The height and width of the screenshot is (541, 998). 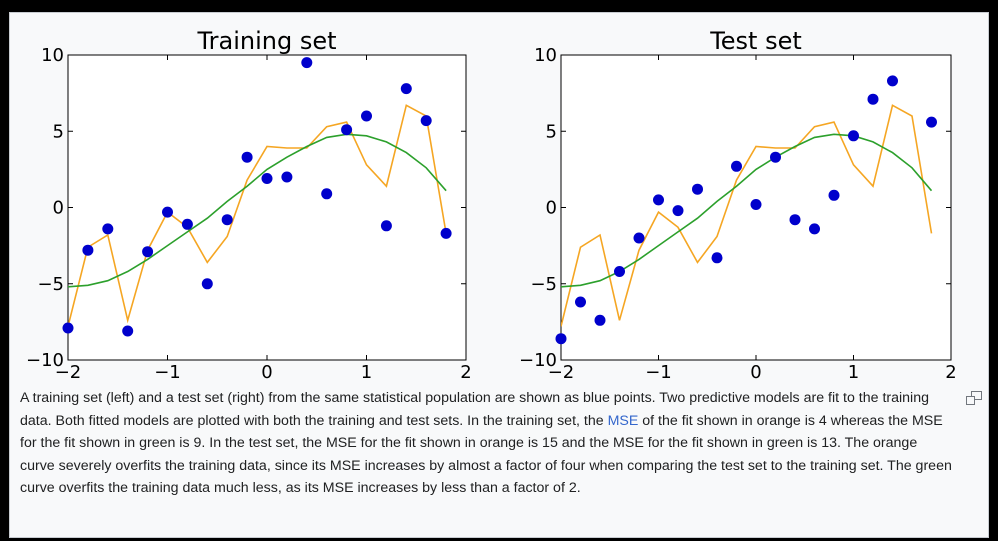 What do you see at coordinates (266, 41) in the screenshot?
I see `chart-title: Training set` at bounding box center [266, 41].